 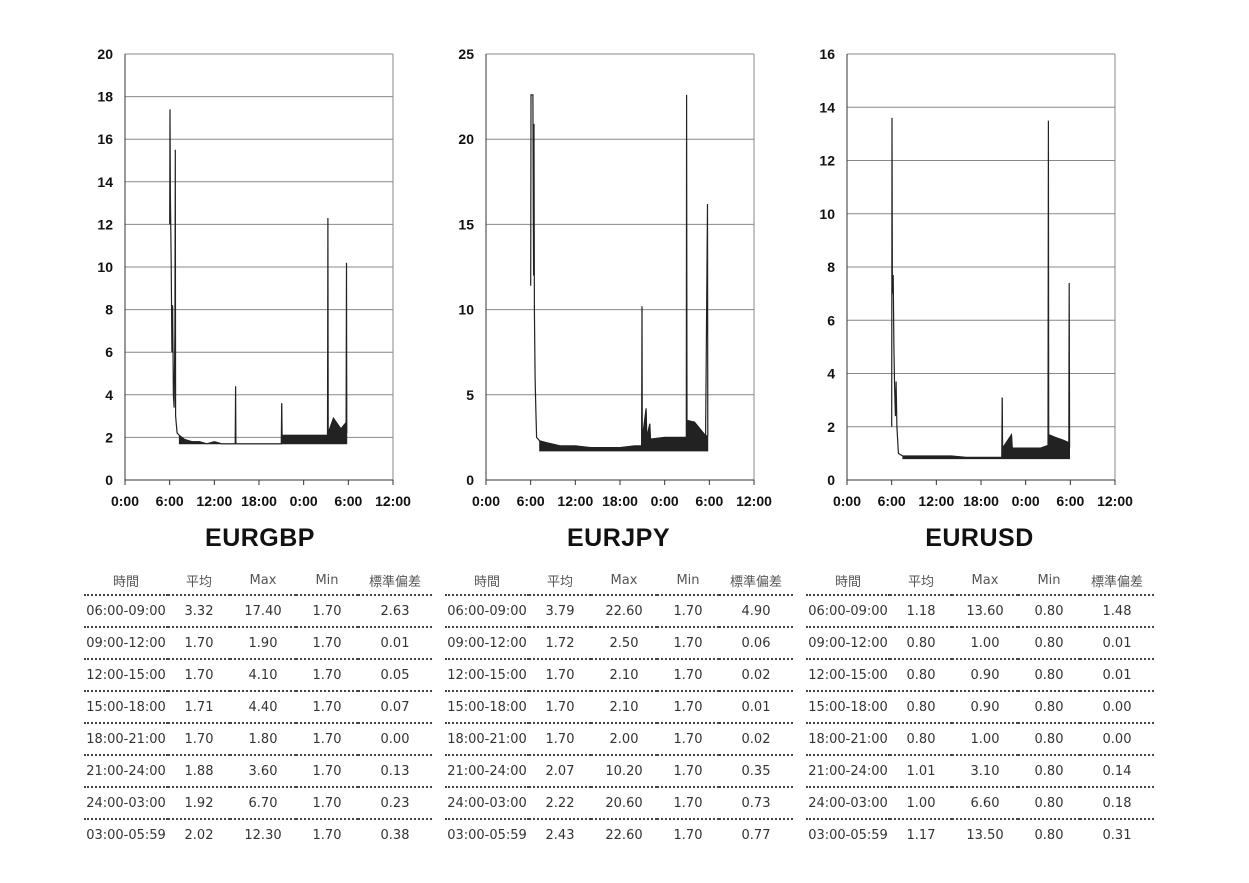 I want to click on table-row: 24:00-03:00 2.22 20.60 1.70 0.73, so click(x=619, y=802).